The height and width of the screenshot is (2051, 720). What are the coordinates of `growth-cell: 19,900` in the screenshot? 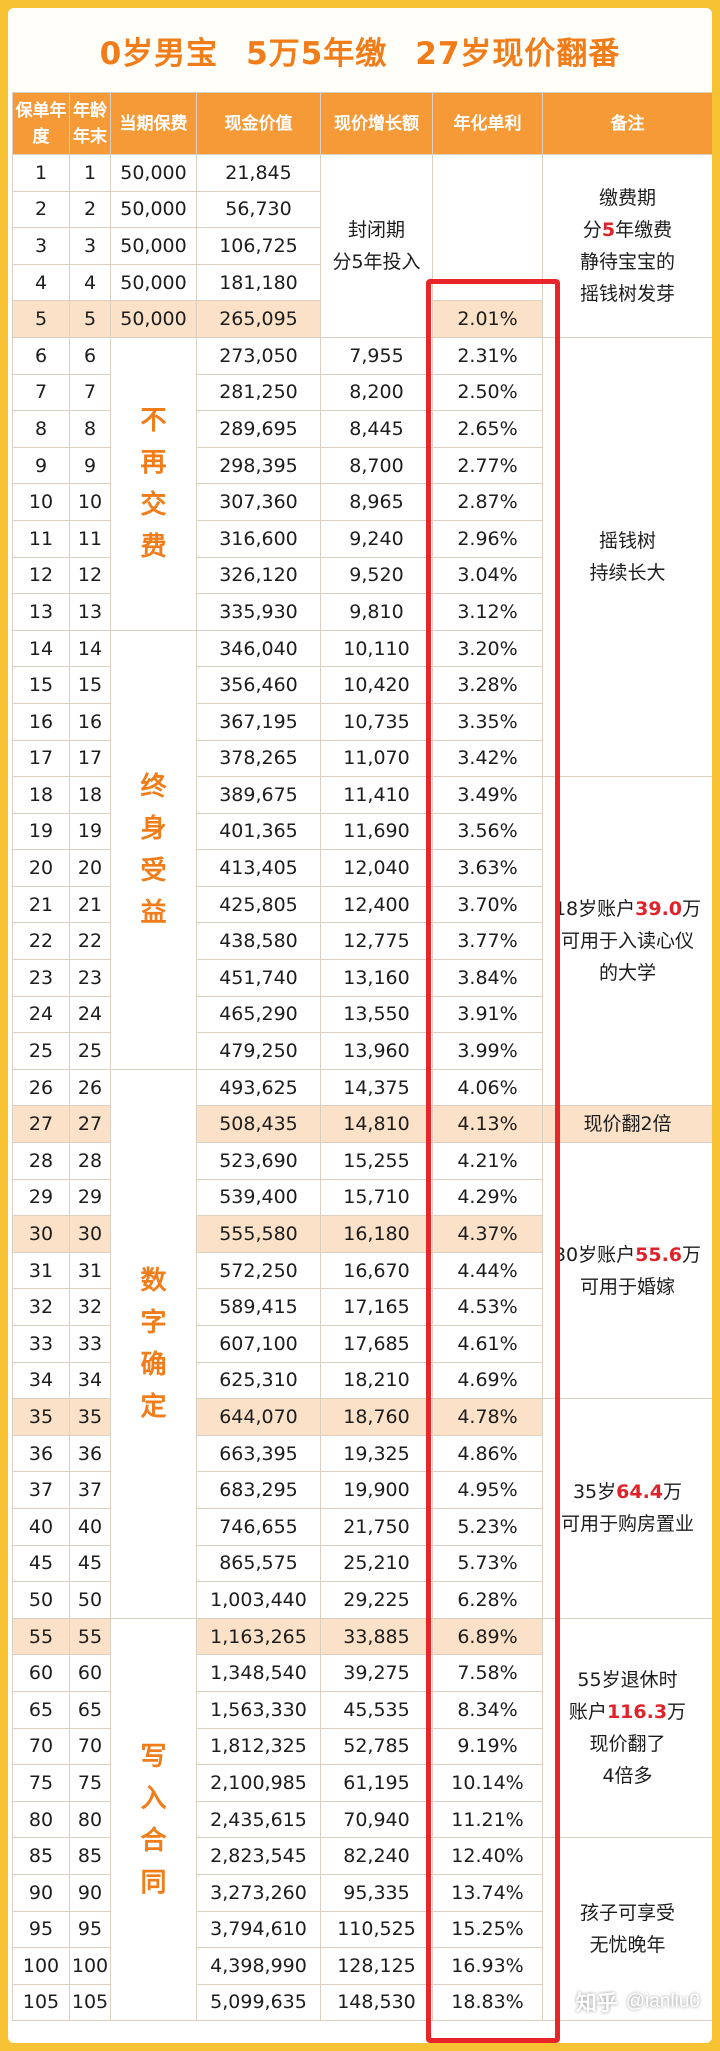 It's located at (376, 1490).